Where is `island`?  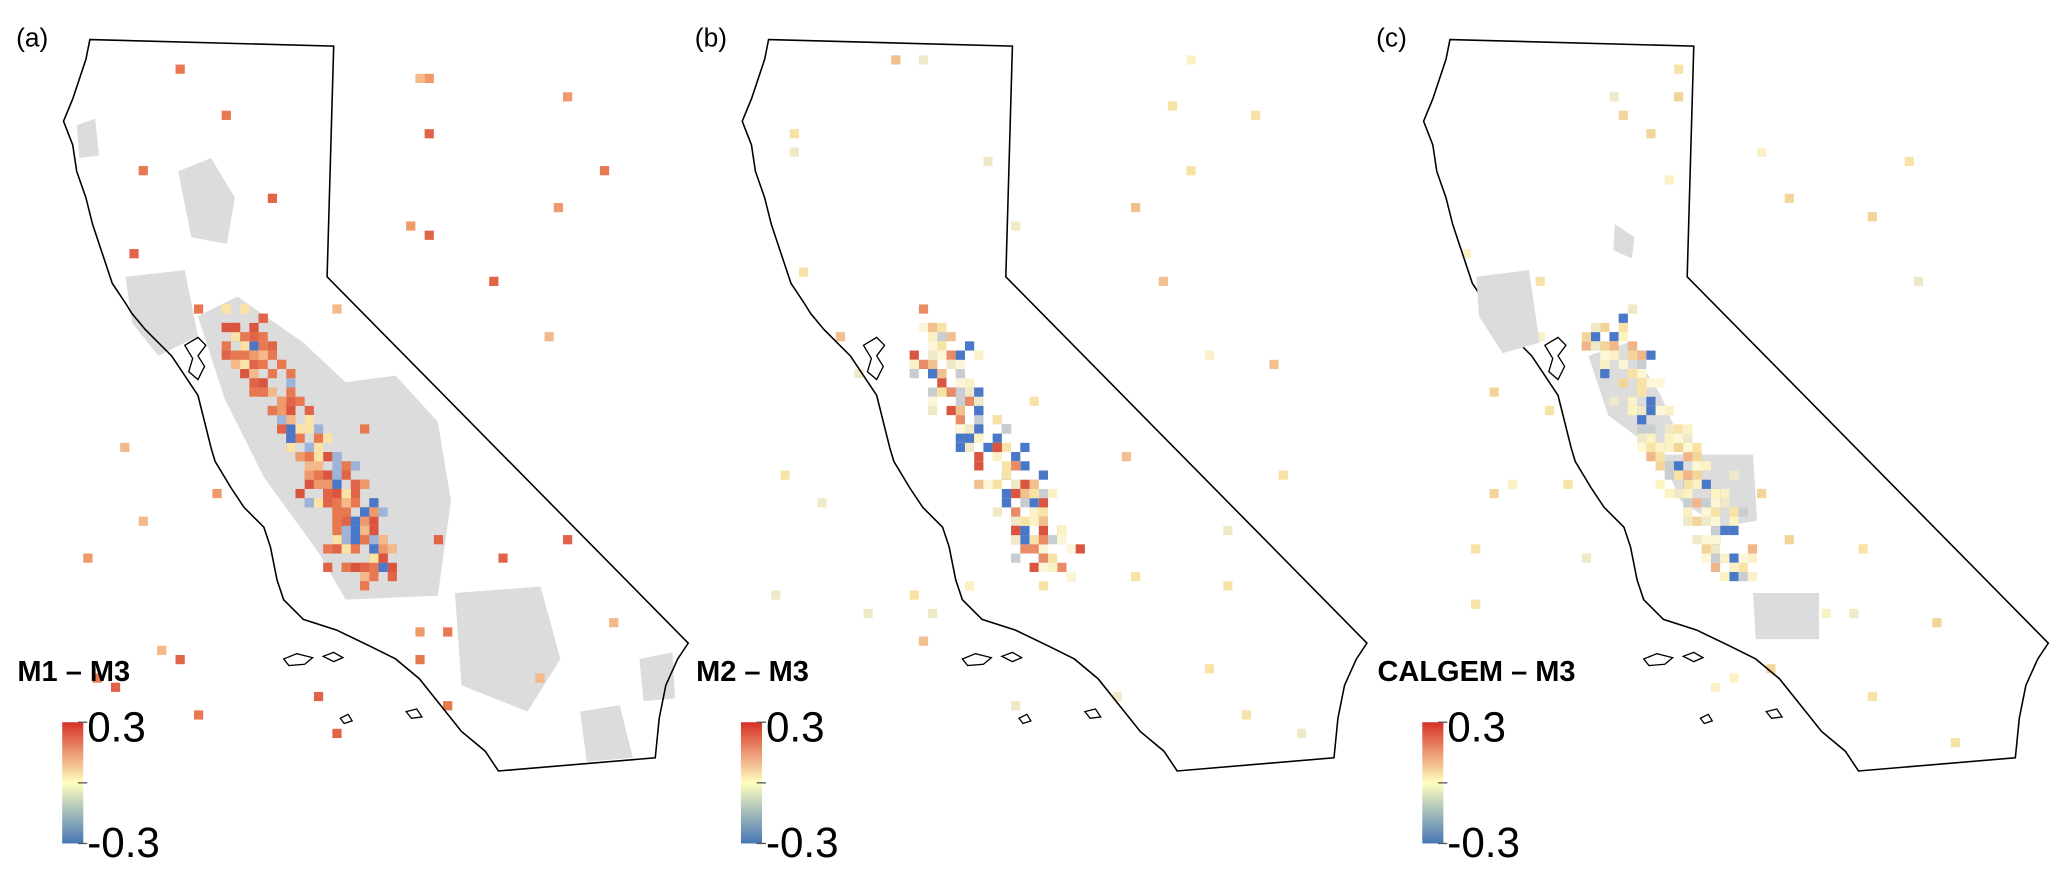
island is located at coordinates (1092, 713).